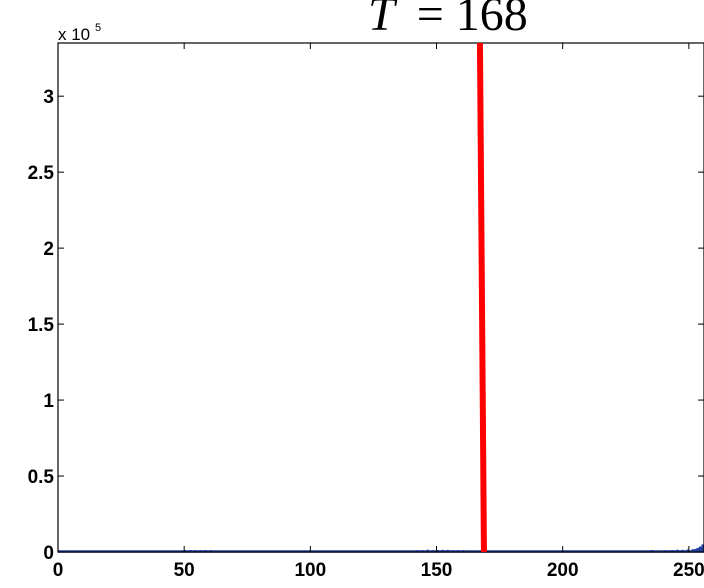 This screenshot has height=588, width=704. I want to click on x-tick-label: 100, so click(310, 570).